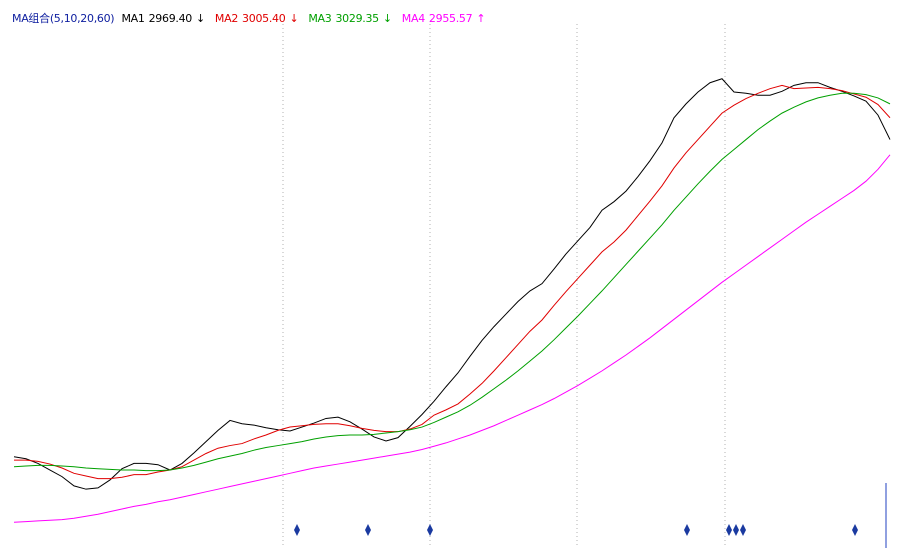  I want to click on legend-trend: ↑, so click(481, 18).